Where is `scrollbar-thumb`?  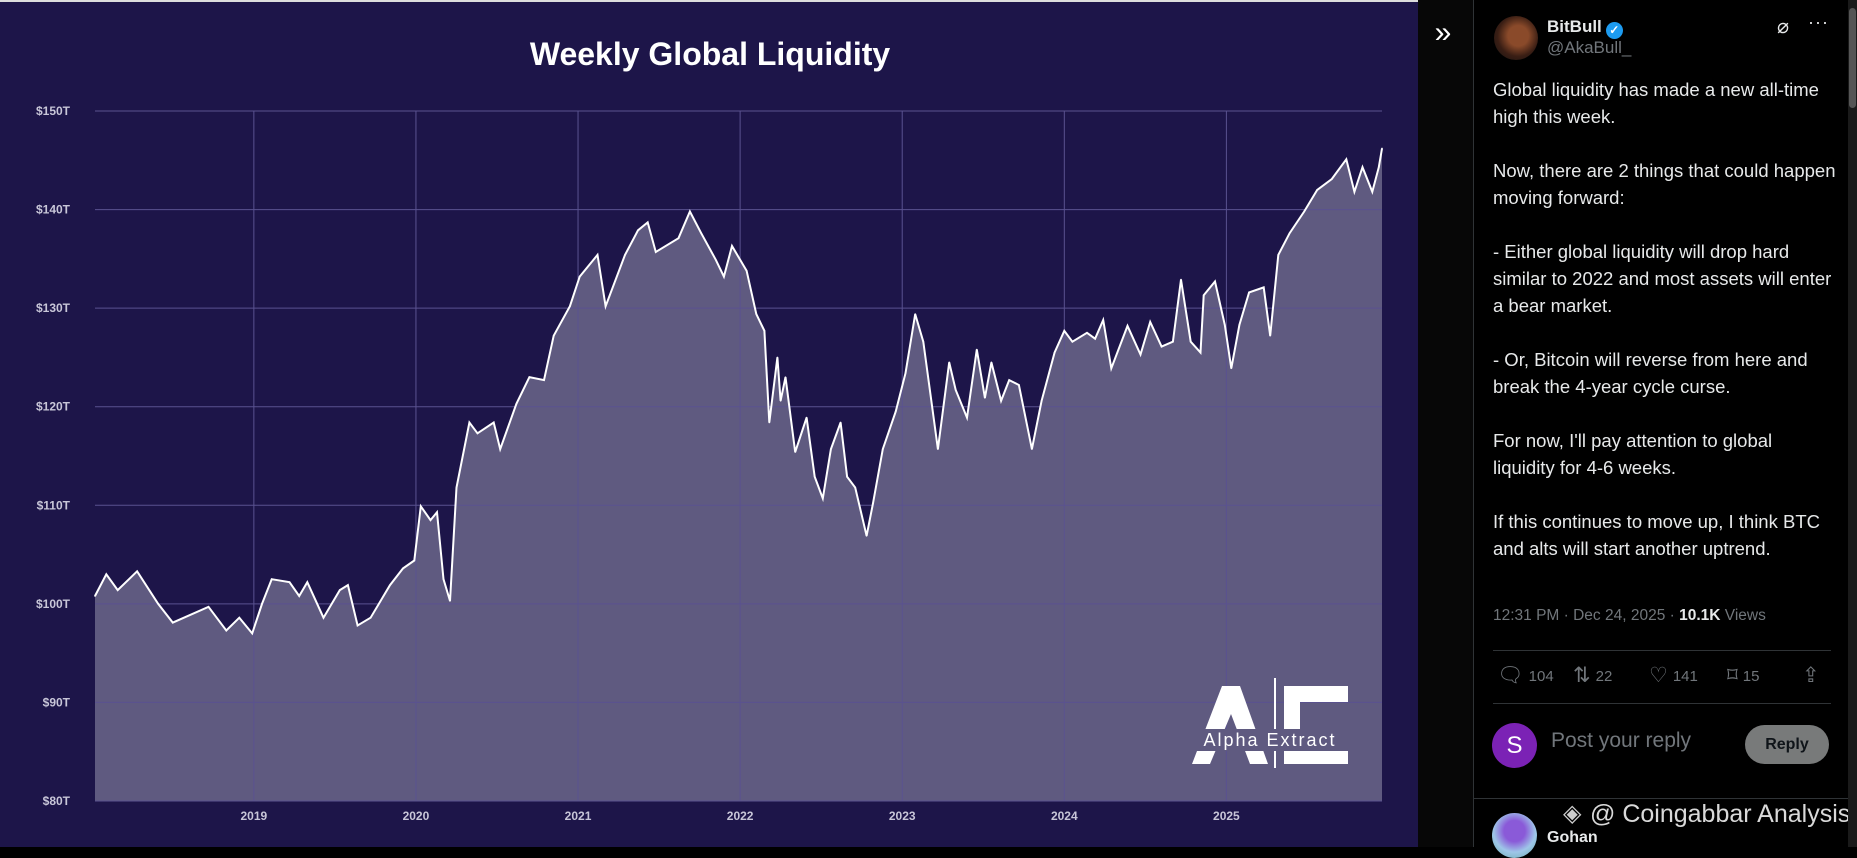 scrollbar-thumb is located at coordinates (1852, 58).